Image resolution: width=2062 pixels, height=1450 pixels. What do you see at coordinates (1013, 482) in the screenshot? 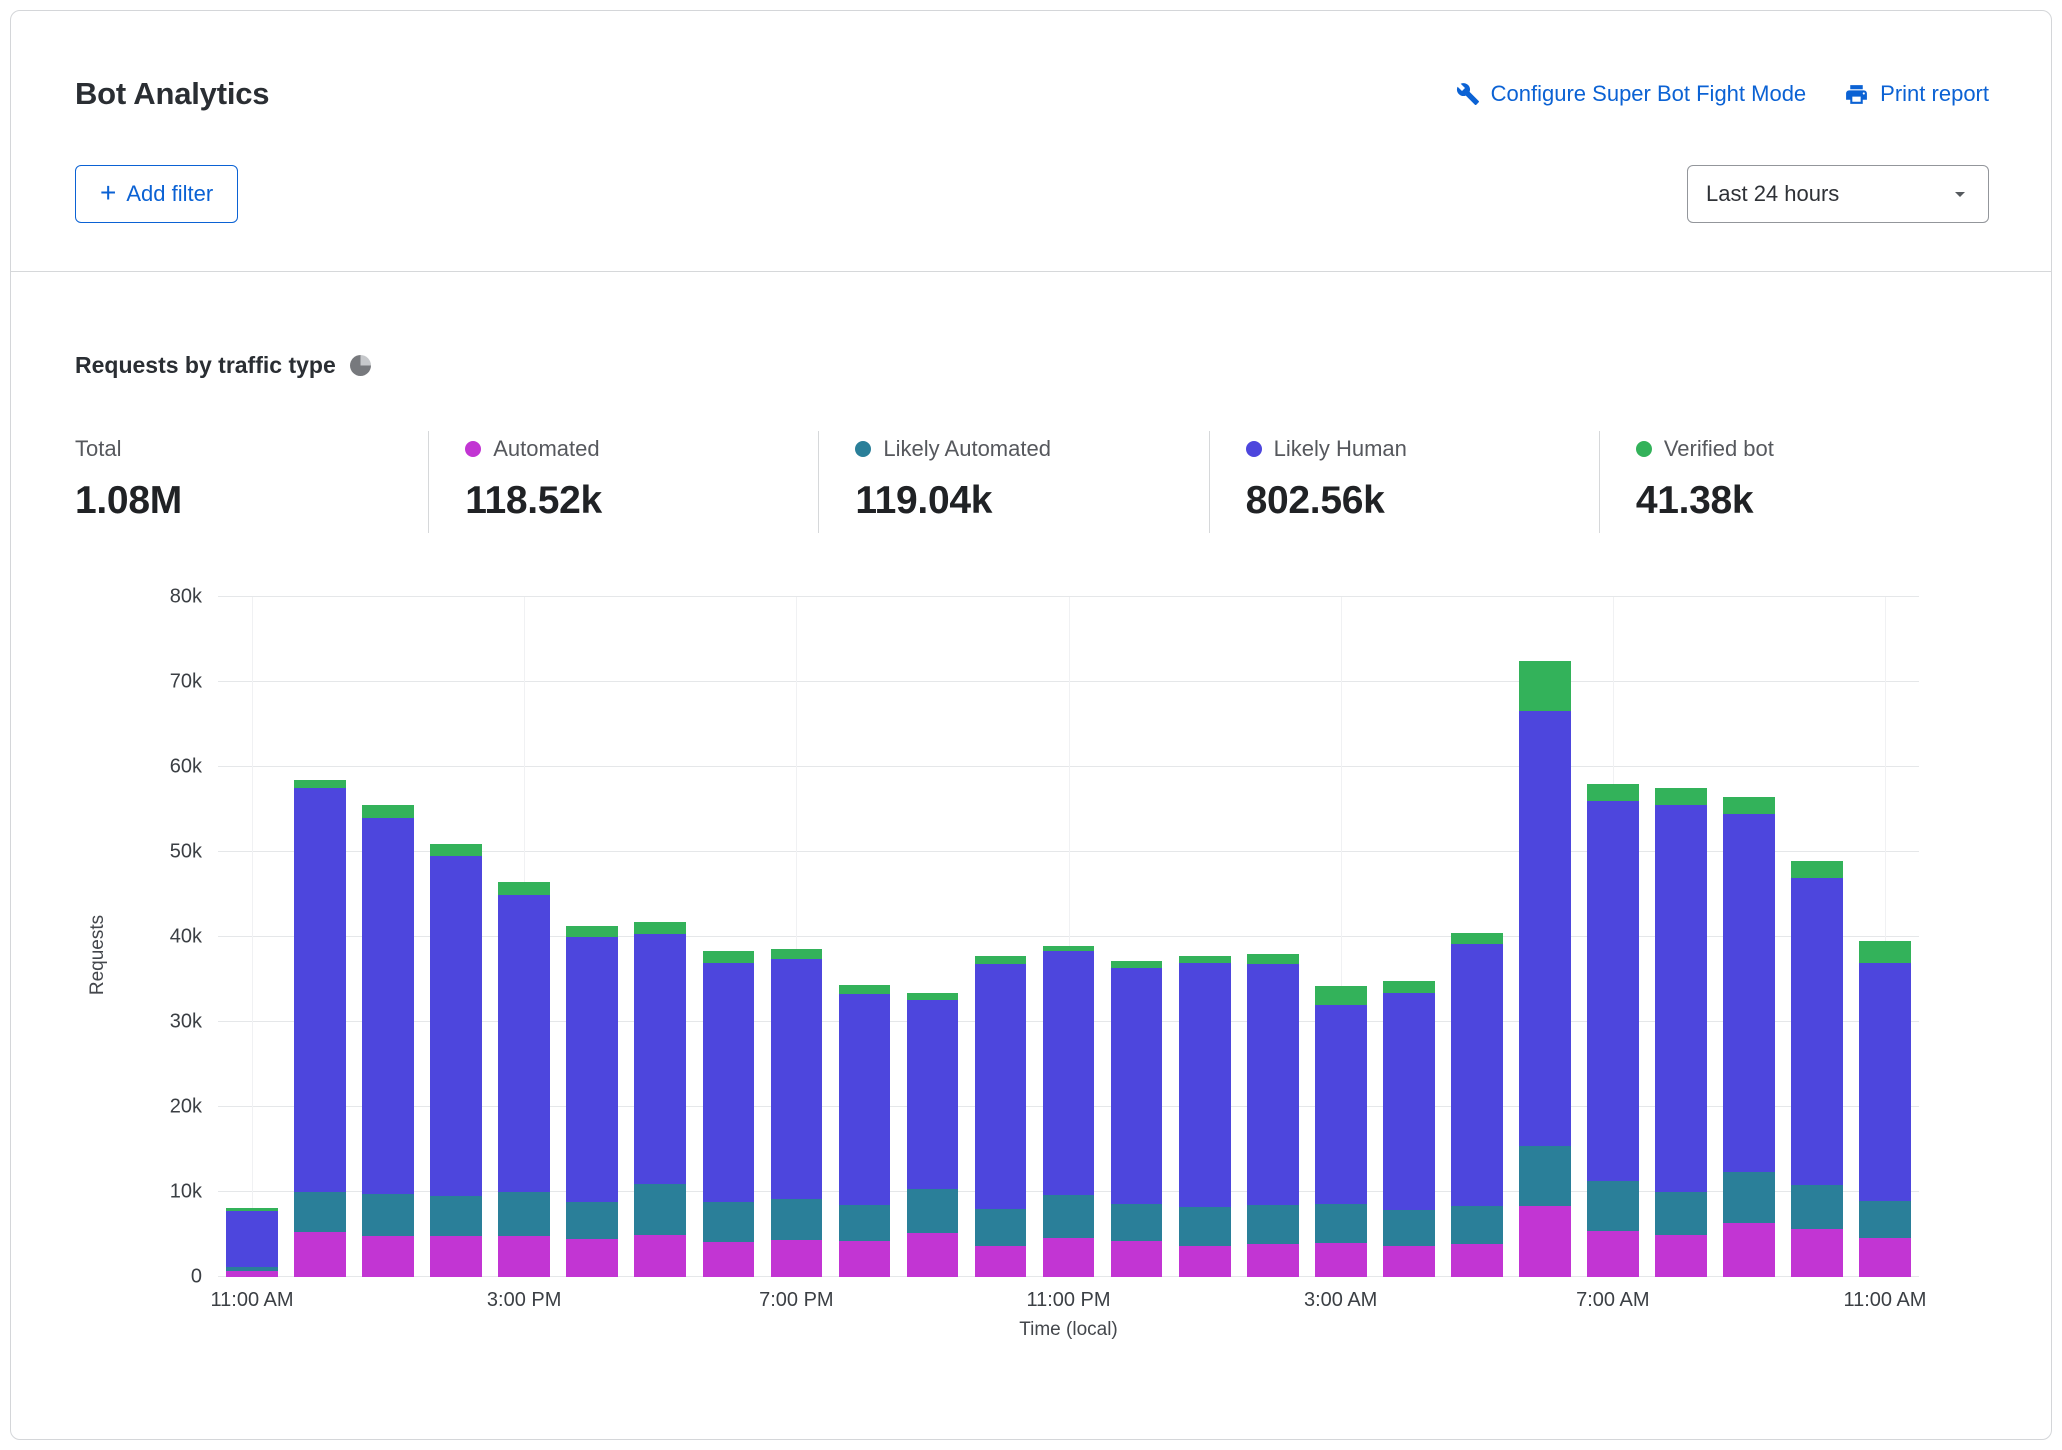
I see `stat-likely-automated: Likely Automated 119.04k` at bounding box center [1013, 482].